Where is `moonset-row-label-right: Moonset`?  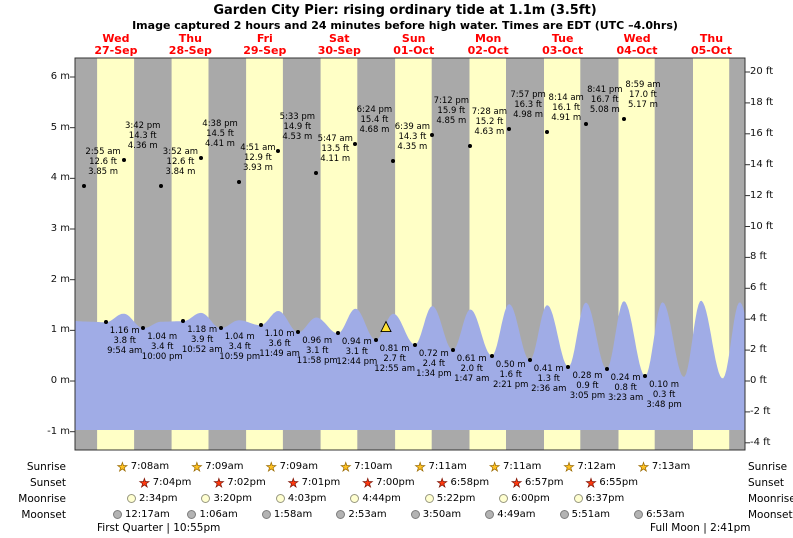 moonset-row-label-right: Moonset is located at coordinates (770, 515).